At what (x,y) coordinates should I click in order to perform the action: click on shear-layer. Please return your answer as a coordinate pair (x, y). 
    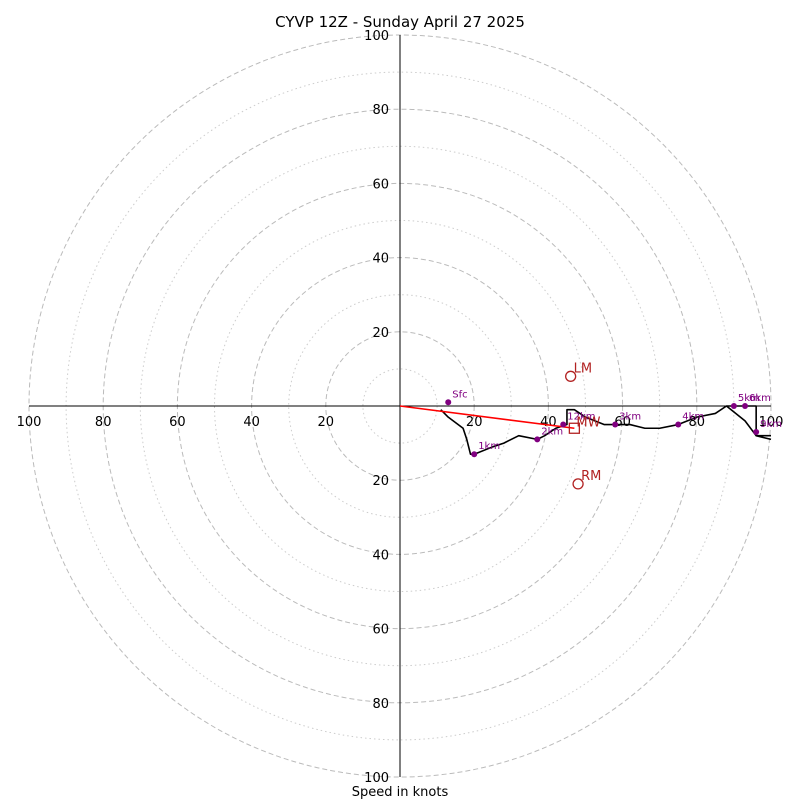
    Looking at the image, I should click on (487, 417).